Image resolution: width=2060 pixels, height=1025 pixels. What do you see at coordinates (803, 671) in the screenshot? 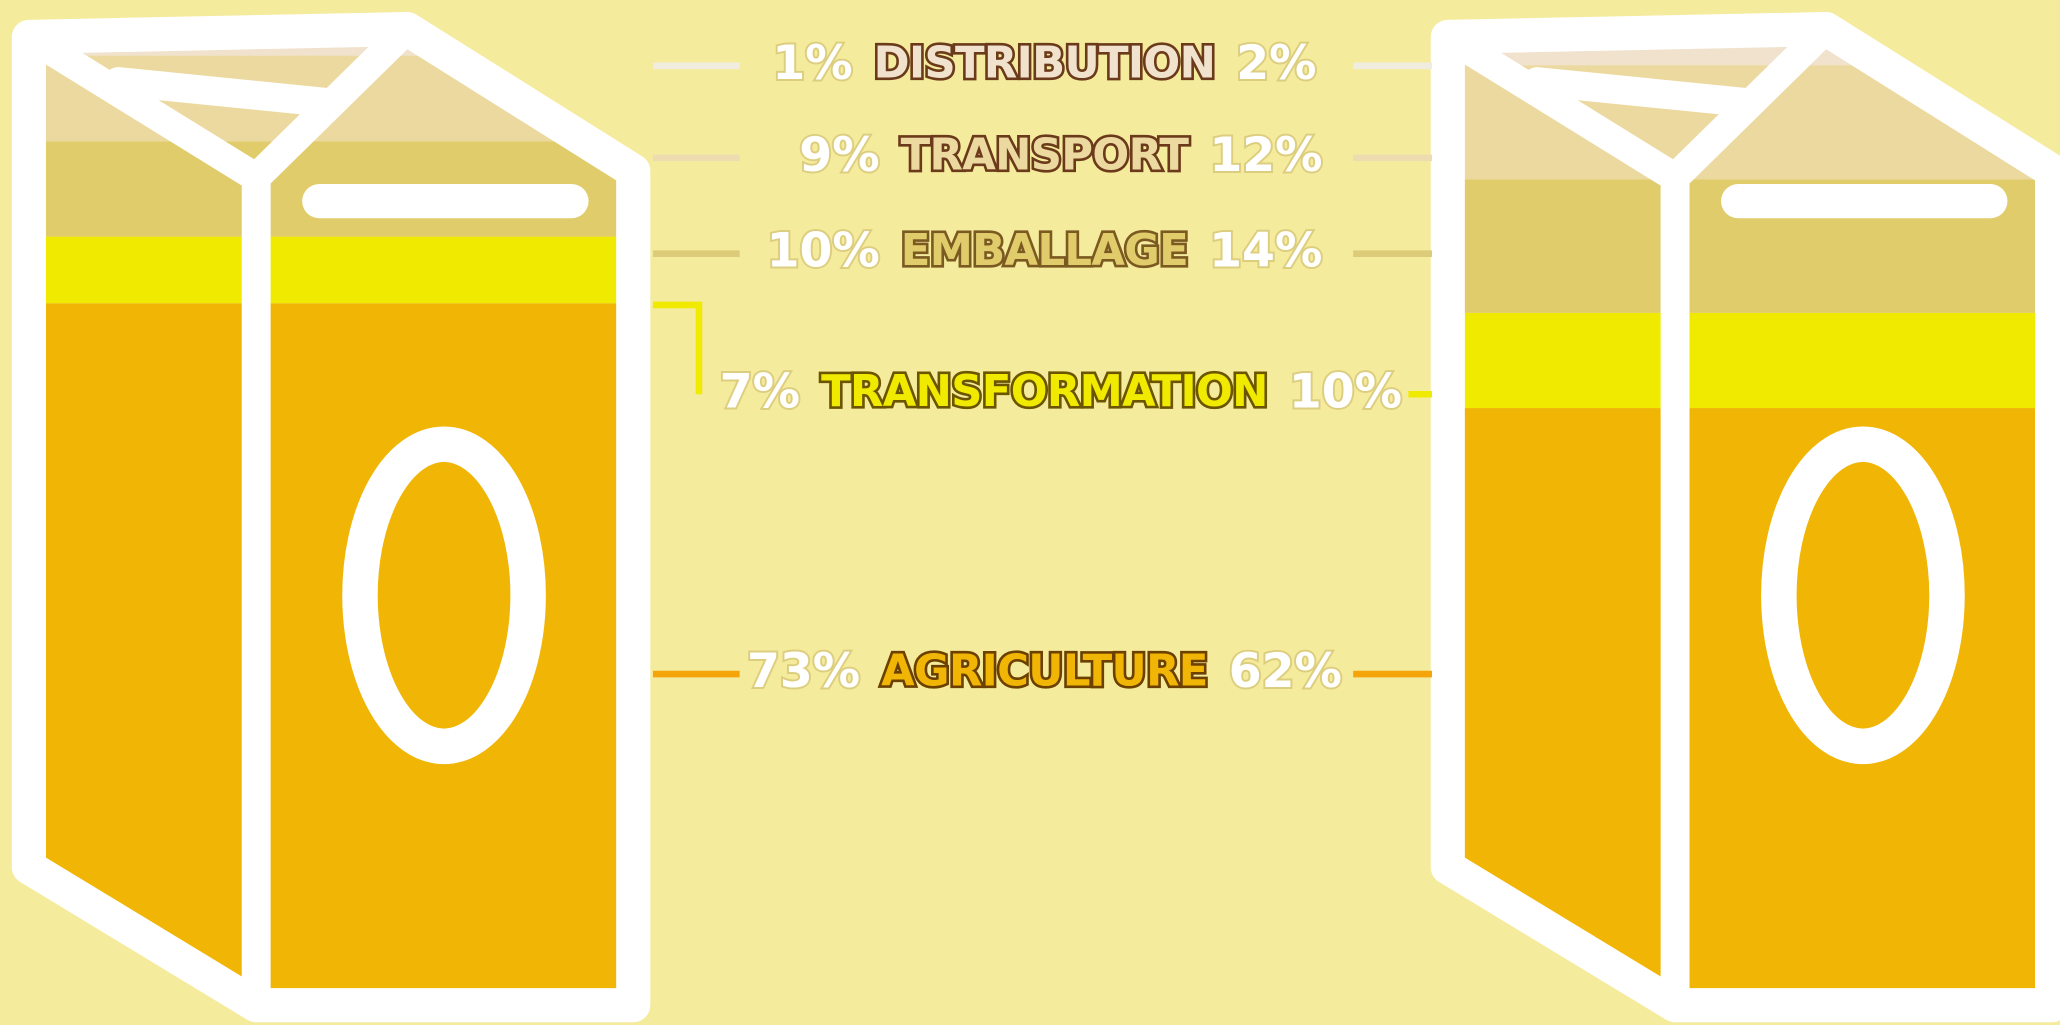
I see `value-label: 73%` at bounding box center [803, 671].